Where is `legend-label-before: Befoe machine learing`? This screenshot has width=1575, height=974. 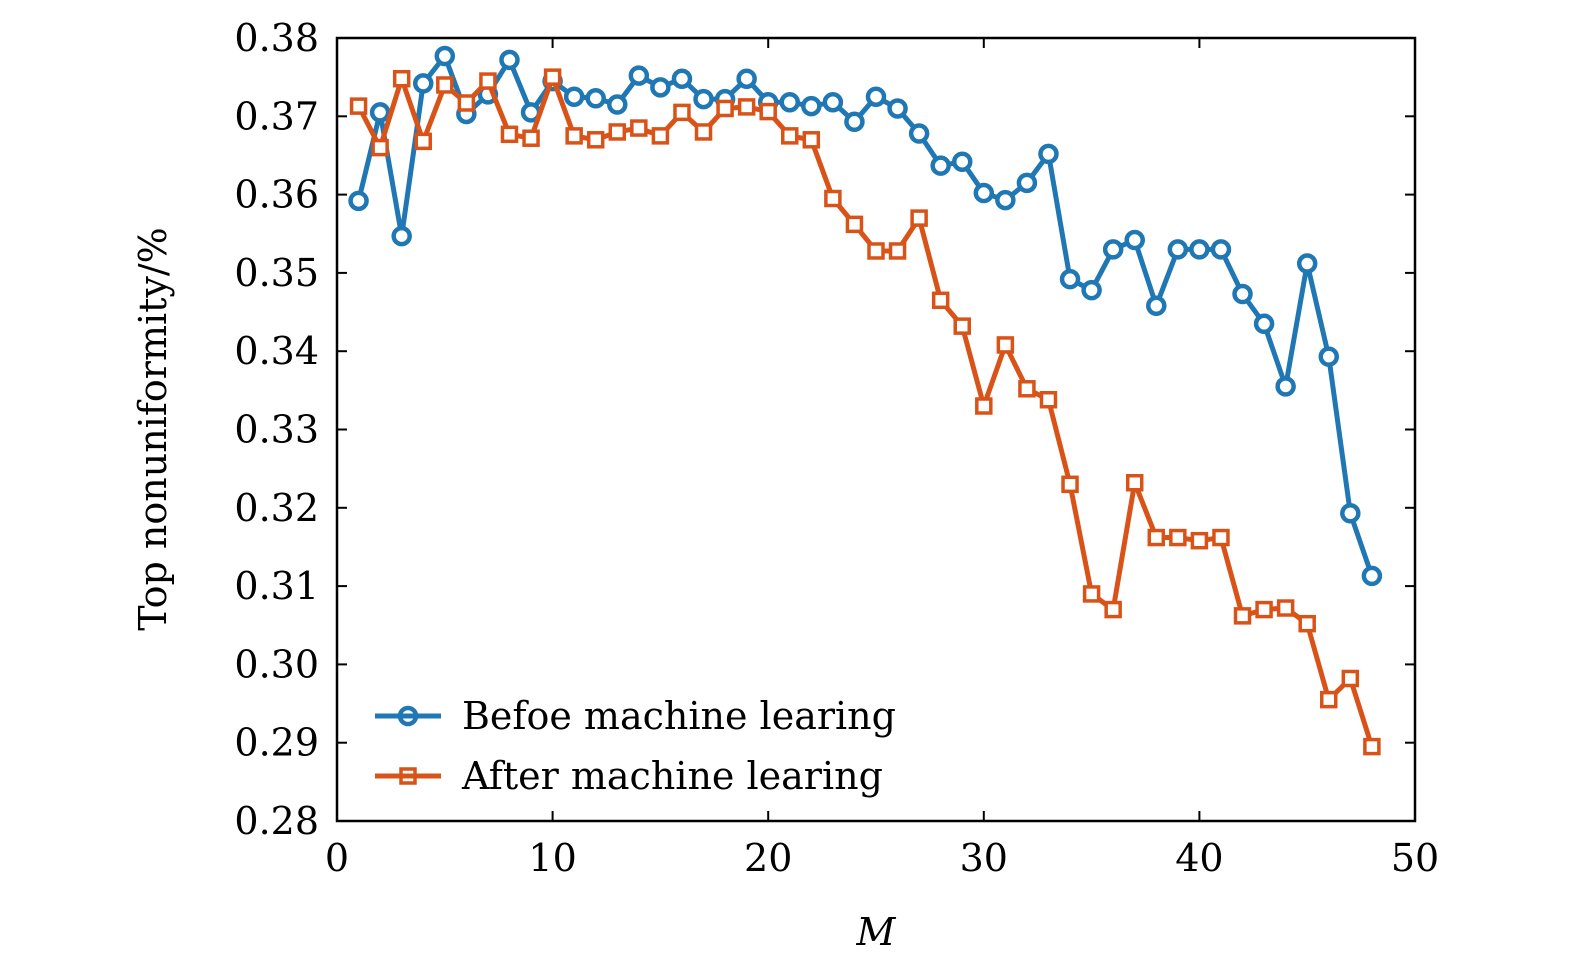
legend-label-before: Befoe machine learing is located at coordinates (679, 716).